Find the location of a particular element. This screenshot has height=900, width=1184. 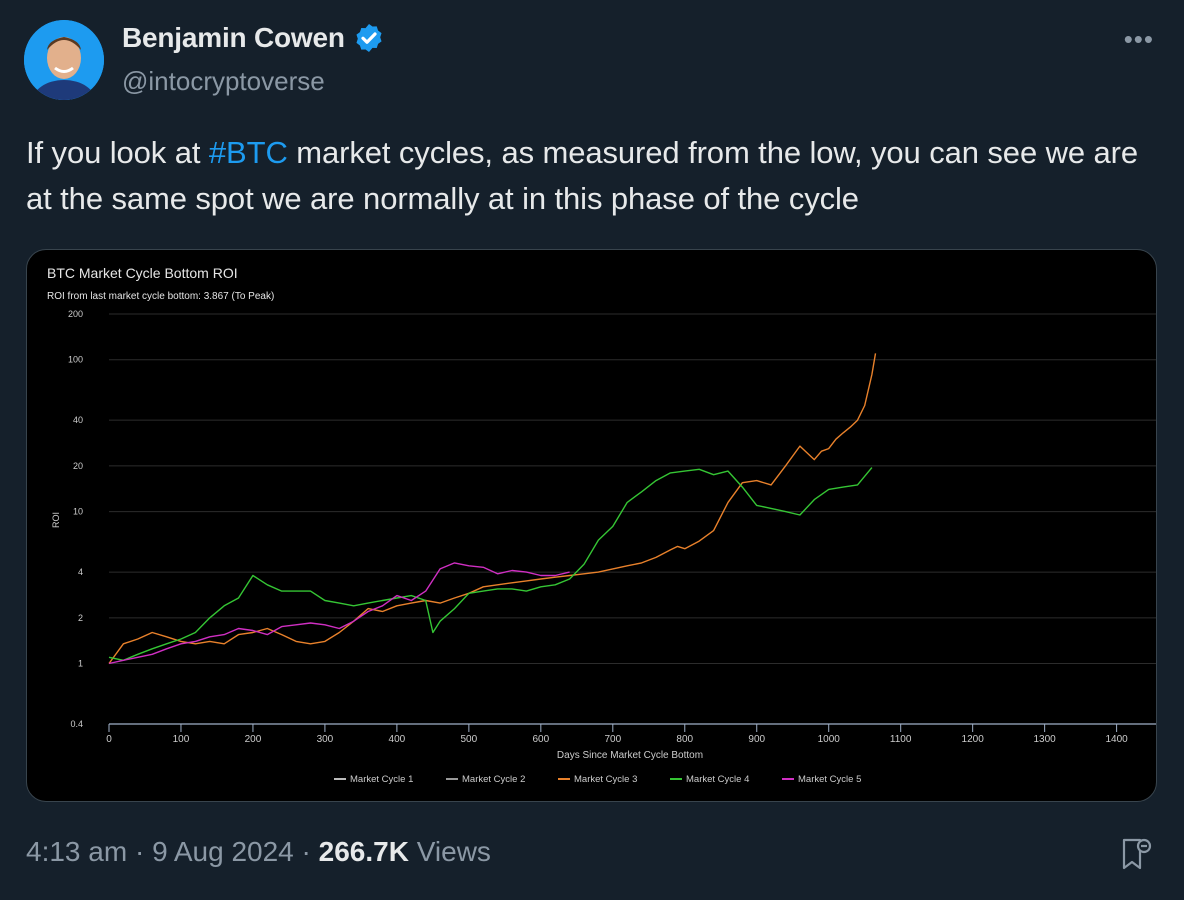

x-tick-label: 200 is located at coordinates (253, 739).